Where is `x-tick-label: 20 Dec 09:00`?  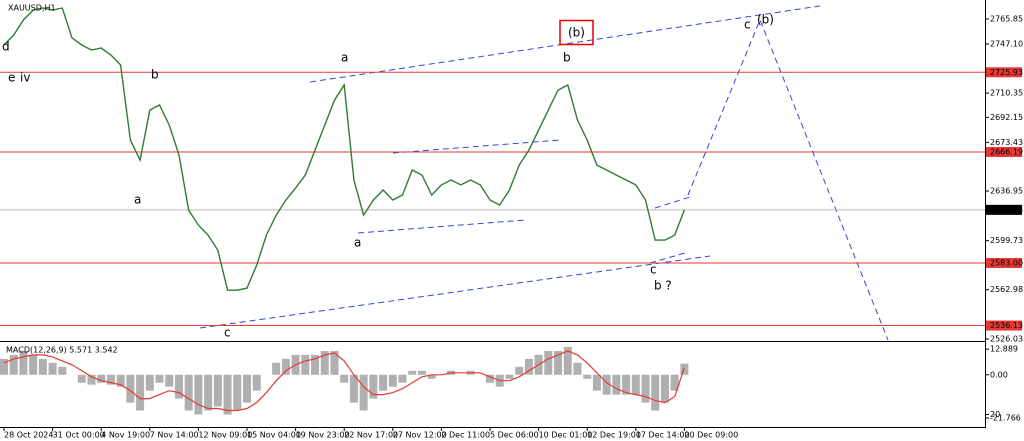 x-tick-label: 20 Dec 09:00 is located at coordinates (711, 435).